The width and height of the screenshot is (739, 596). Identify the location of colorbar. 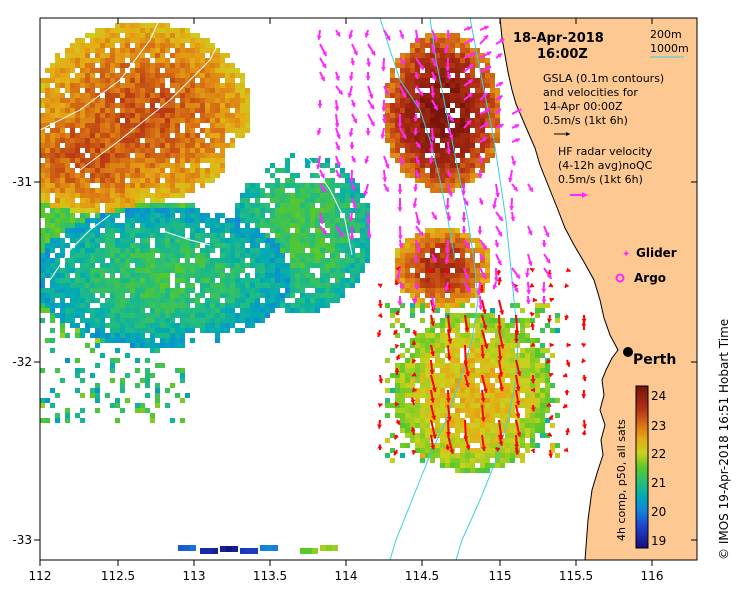
(642, 467).